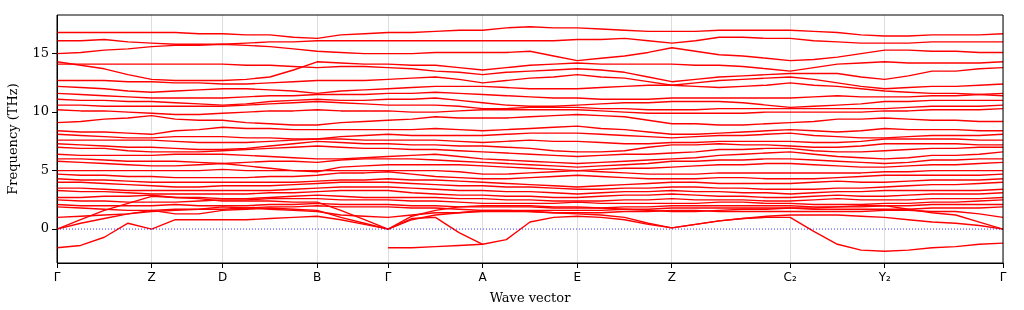  I want to click on y-tick-label: 10, so click(40, 111).